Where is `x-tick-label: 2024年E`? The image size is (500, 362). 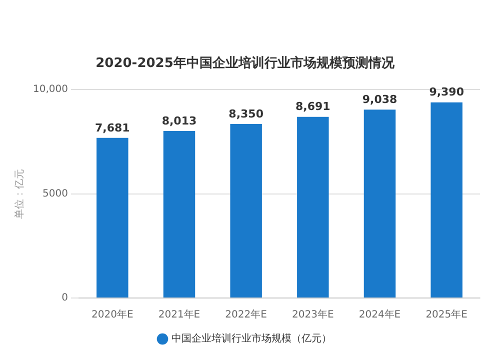
x-tick-label: 2024年E is located at coordinates (379, 314).